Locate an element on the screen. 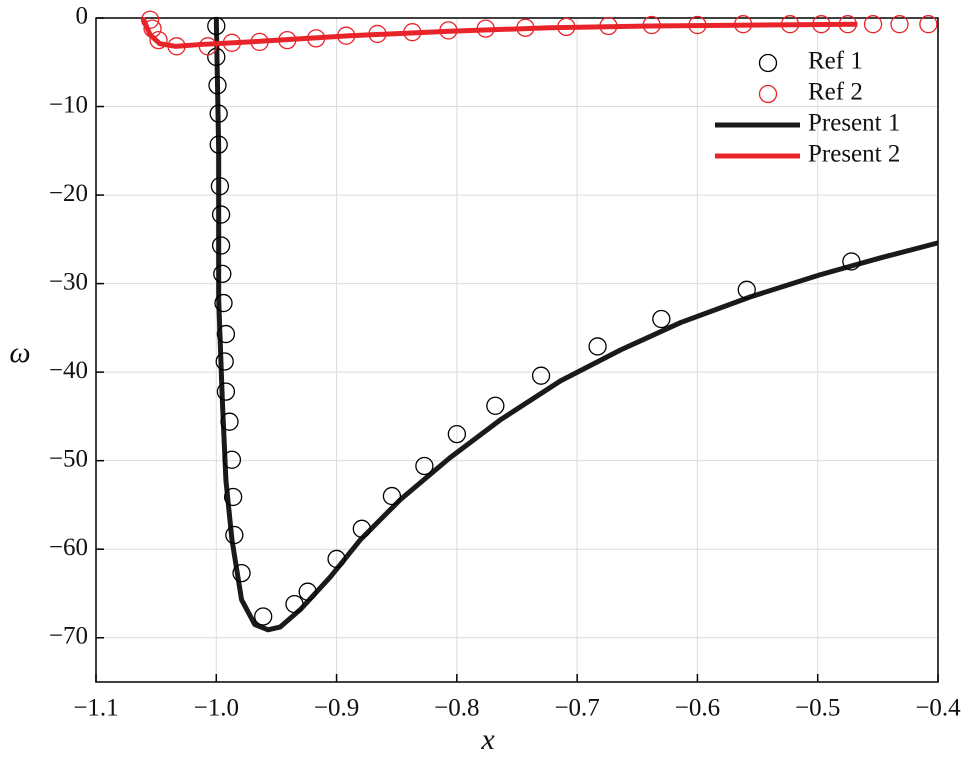 Image resolution: width=961 pixels, height=761 pixels. x-tick-label: −0.7 is located at coordinates (576, 708).